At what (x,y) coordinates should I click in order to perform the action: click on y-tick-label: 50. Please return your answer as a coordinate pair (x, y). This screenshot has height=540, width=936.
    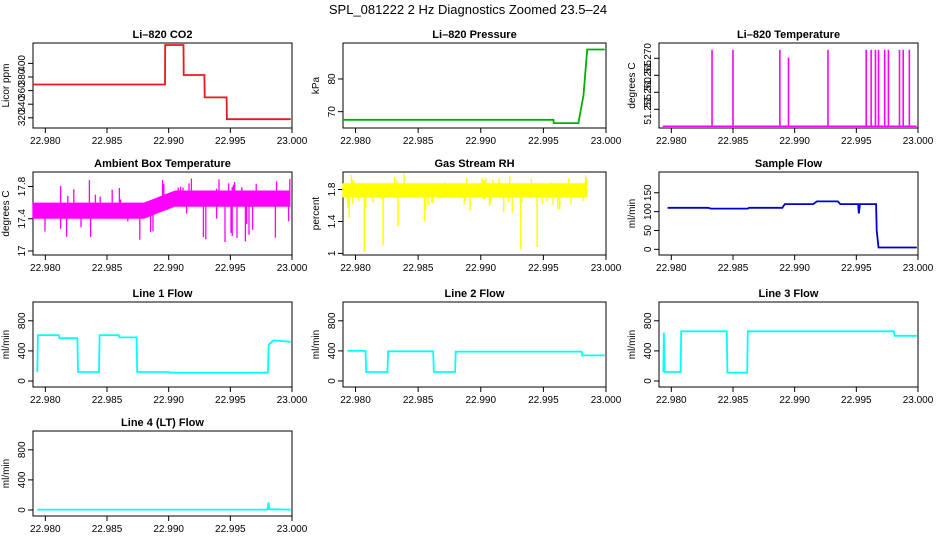
    Looking at the image, I should click on (648, 230).